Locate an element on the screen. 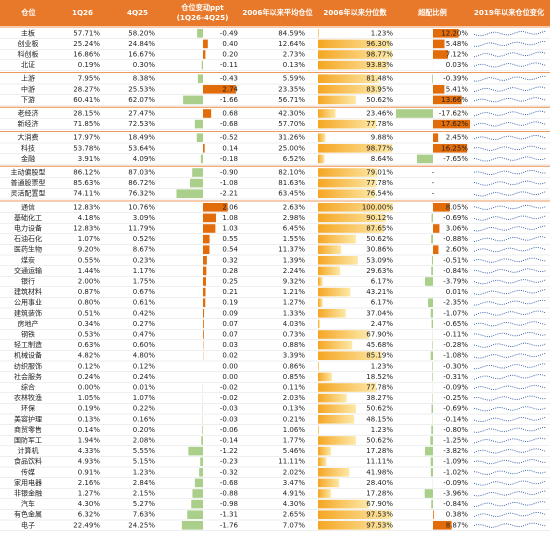 This screenshot has width=550, height=534. cell: -1.76 is located at coordinates (229, 525).